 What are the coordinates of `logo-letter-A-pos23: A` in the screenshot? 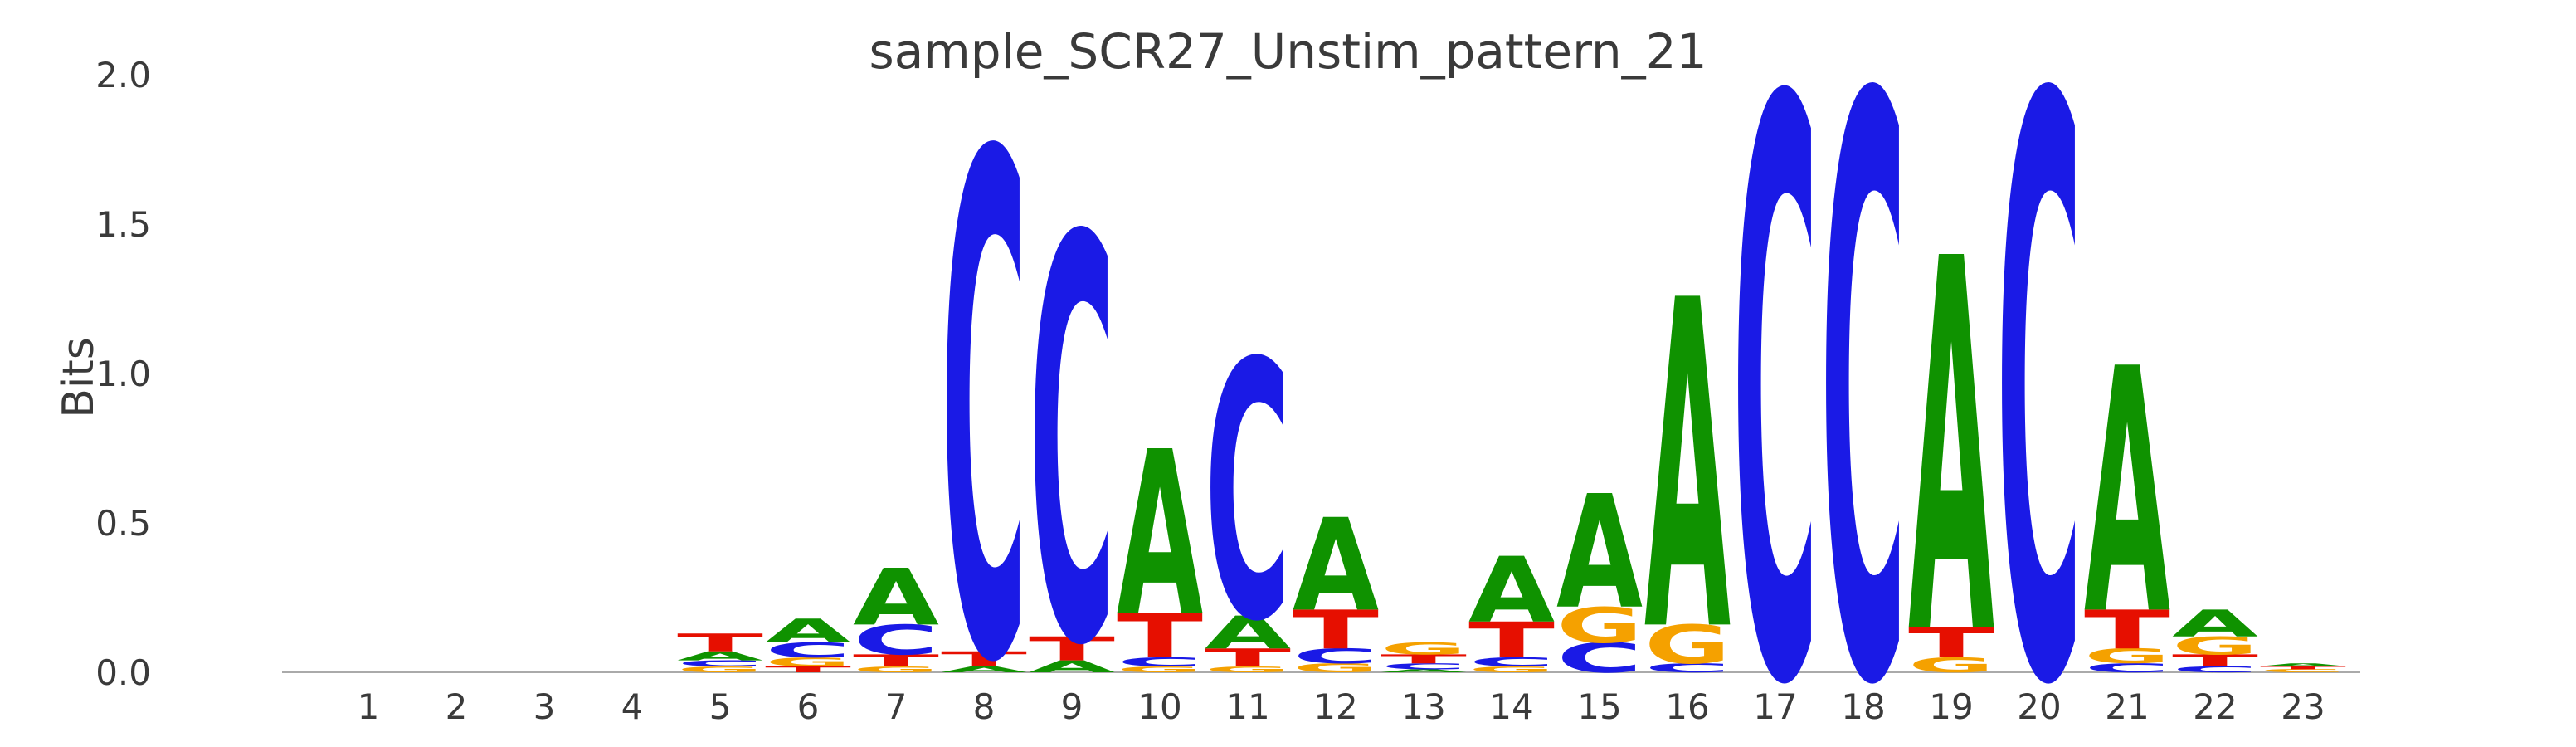 It's located at (2303, 664).